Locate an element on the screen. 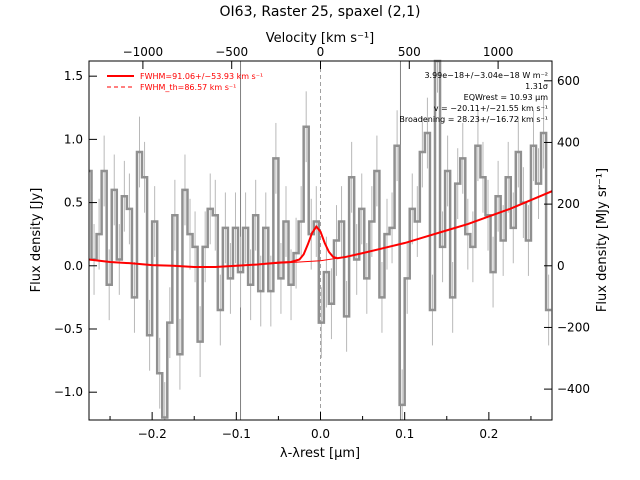  x-tick-label: −0.1 is located at coordinates (236, 434).